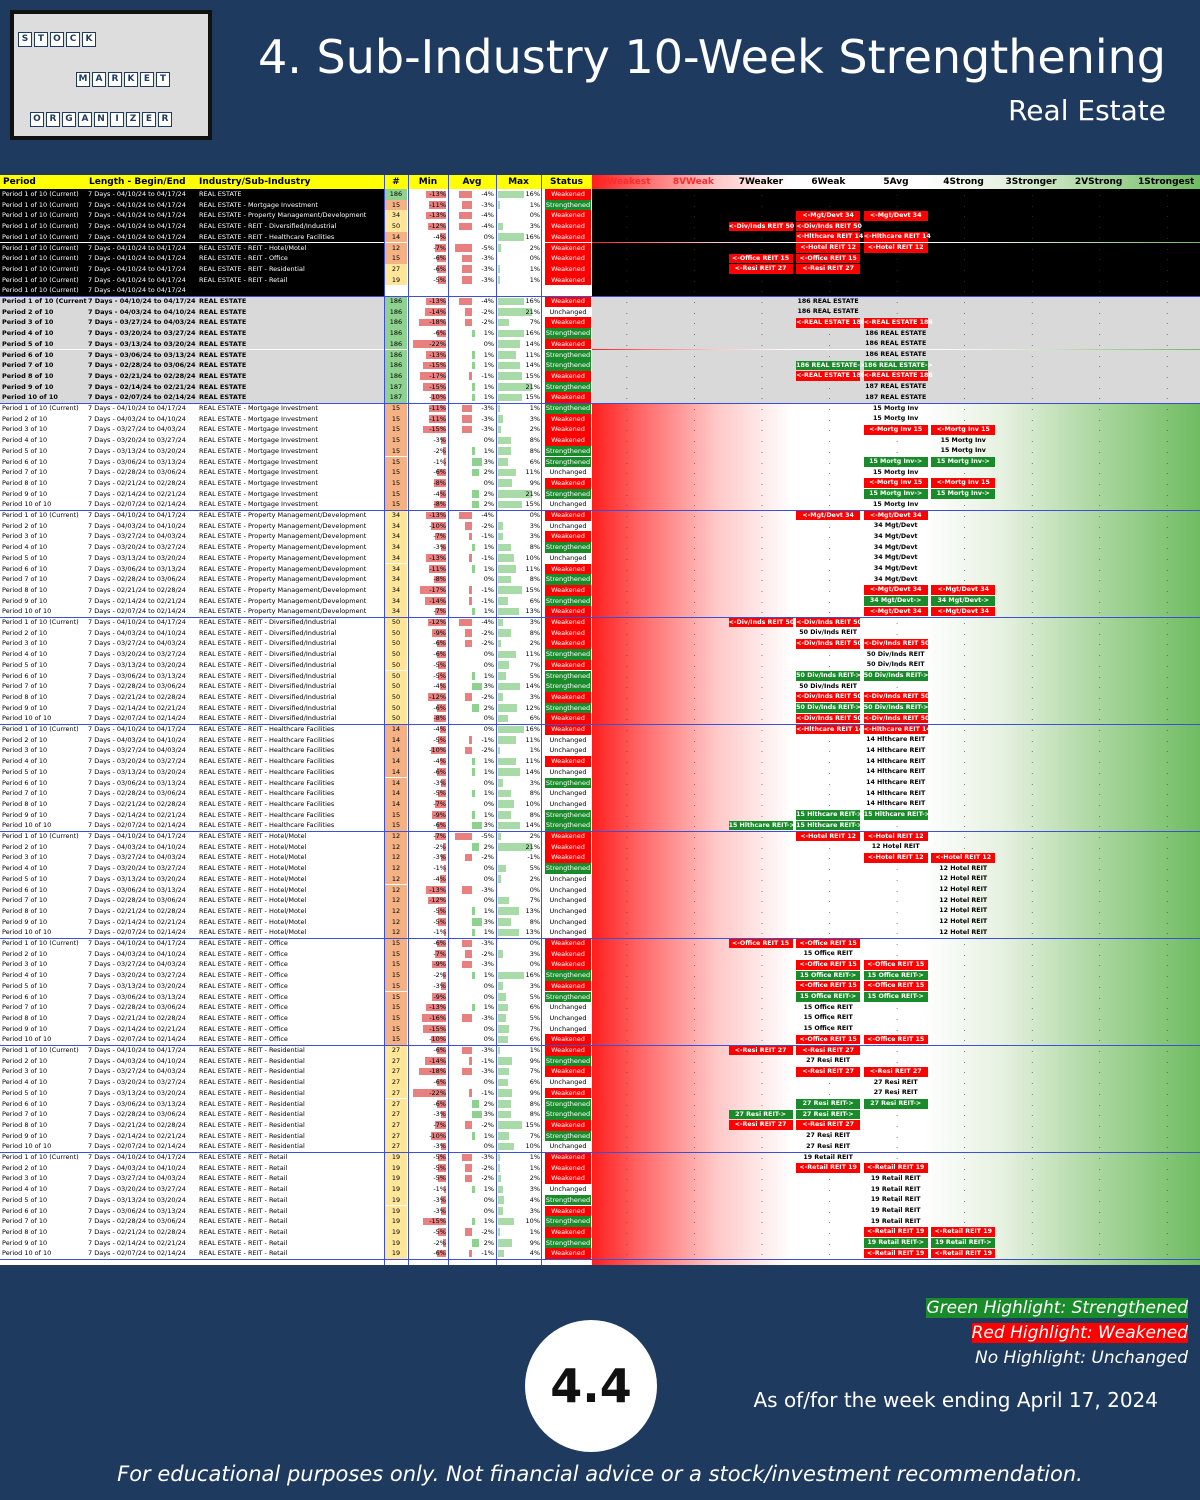 This screenshot has width=1200, height=1500. What do you see at coordinates (437, 600) in the screenshot?
I see `cell-min: -14%` at bounding box center [437, 600].